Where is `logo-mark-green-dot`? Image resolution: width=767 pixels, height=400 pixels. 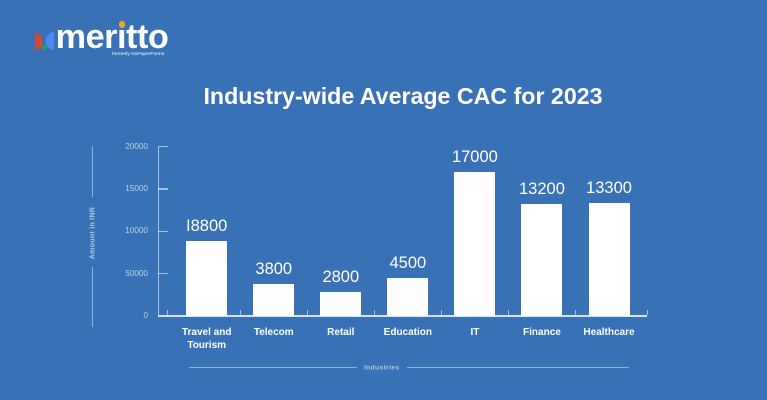
logo-mark-green-dot is located at coordinates (45, 48).